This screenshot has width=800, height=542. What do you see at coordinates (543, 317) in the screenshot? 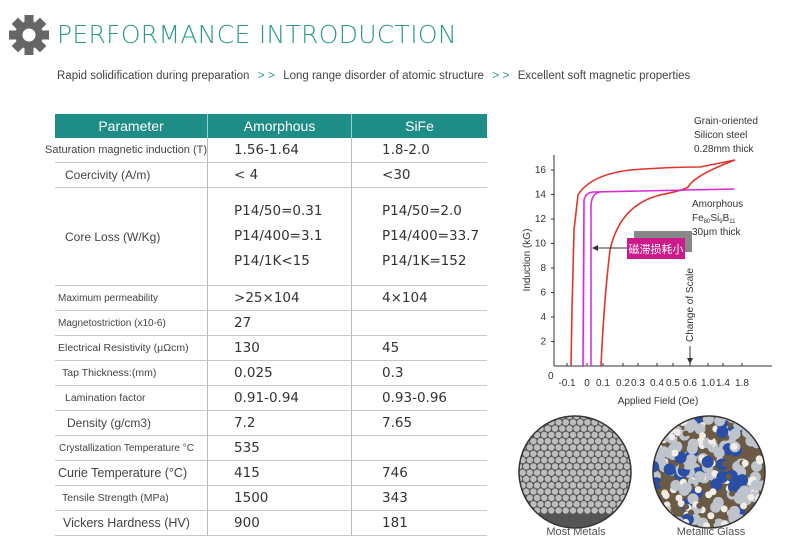
I see `y-tick-label: 4` at bounding box center [543, 317].